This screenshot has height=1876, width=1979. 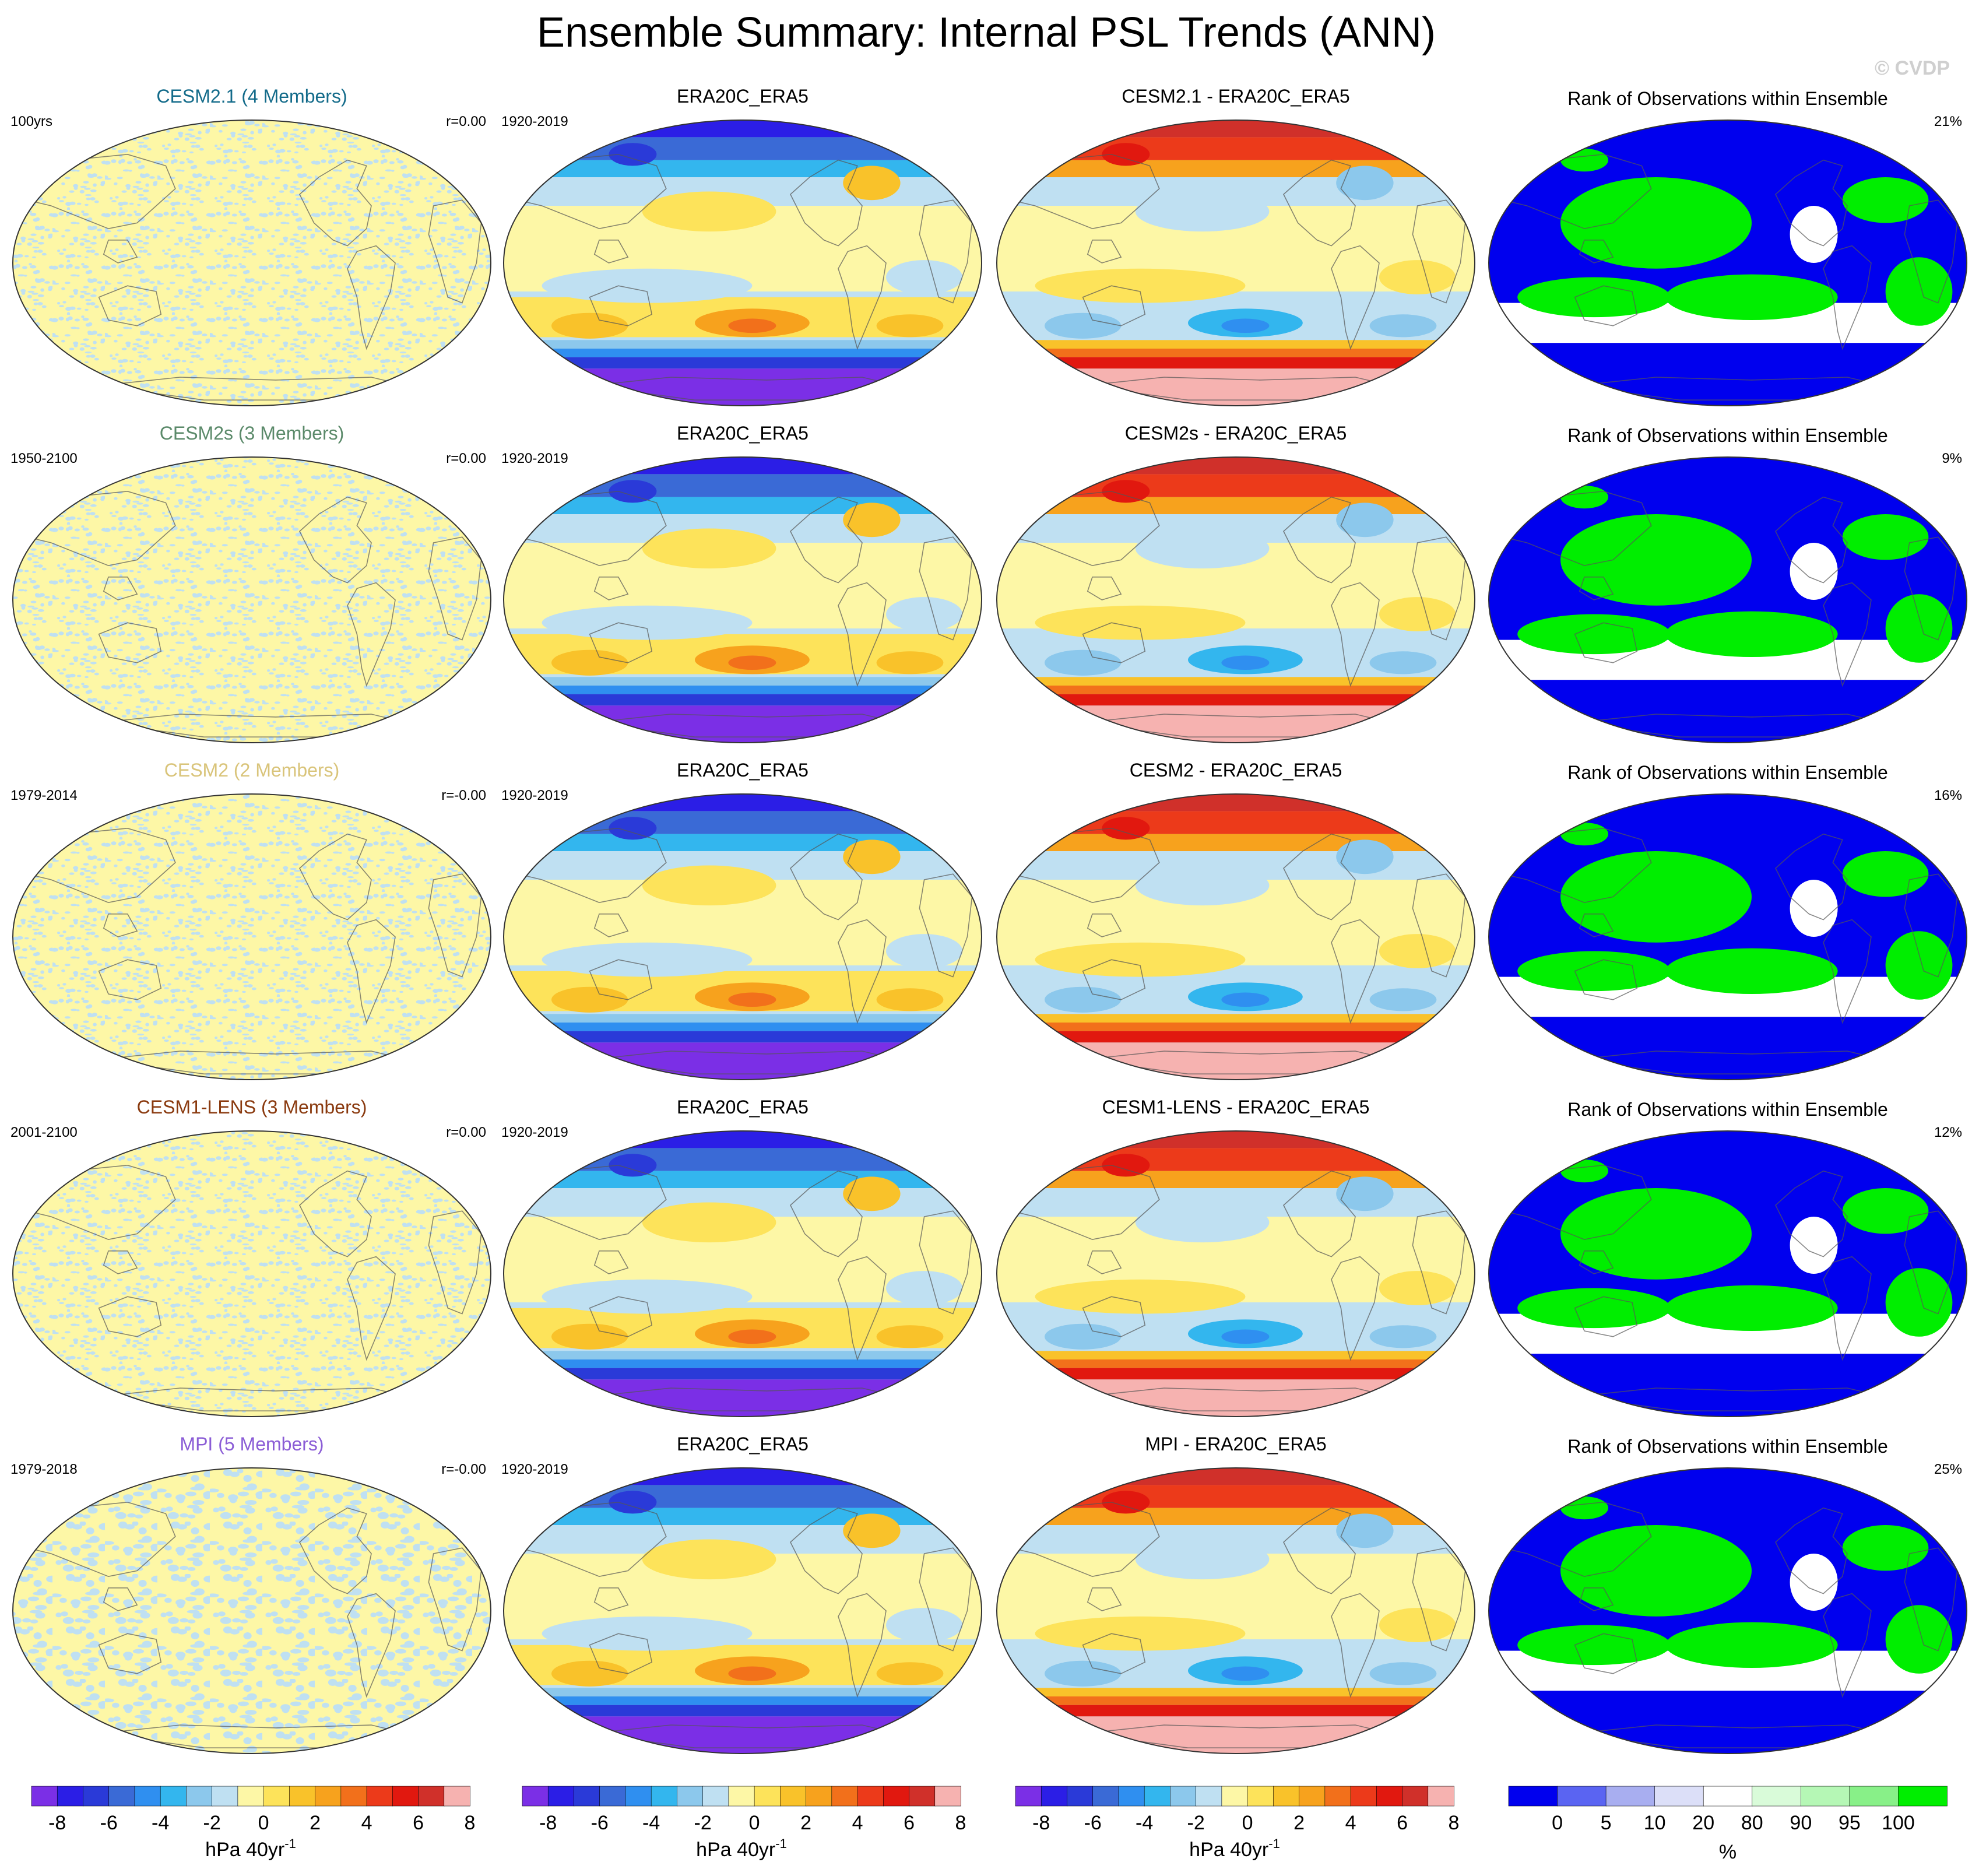 I want to click on rank-panel: Rank of Observations within Ensemble 16%, so click(x=1728, y=921).